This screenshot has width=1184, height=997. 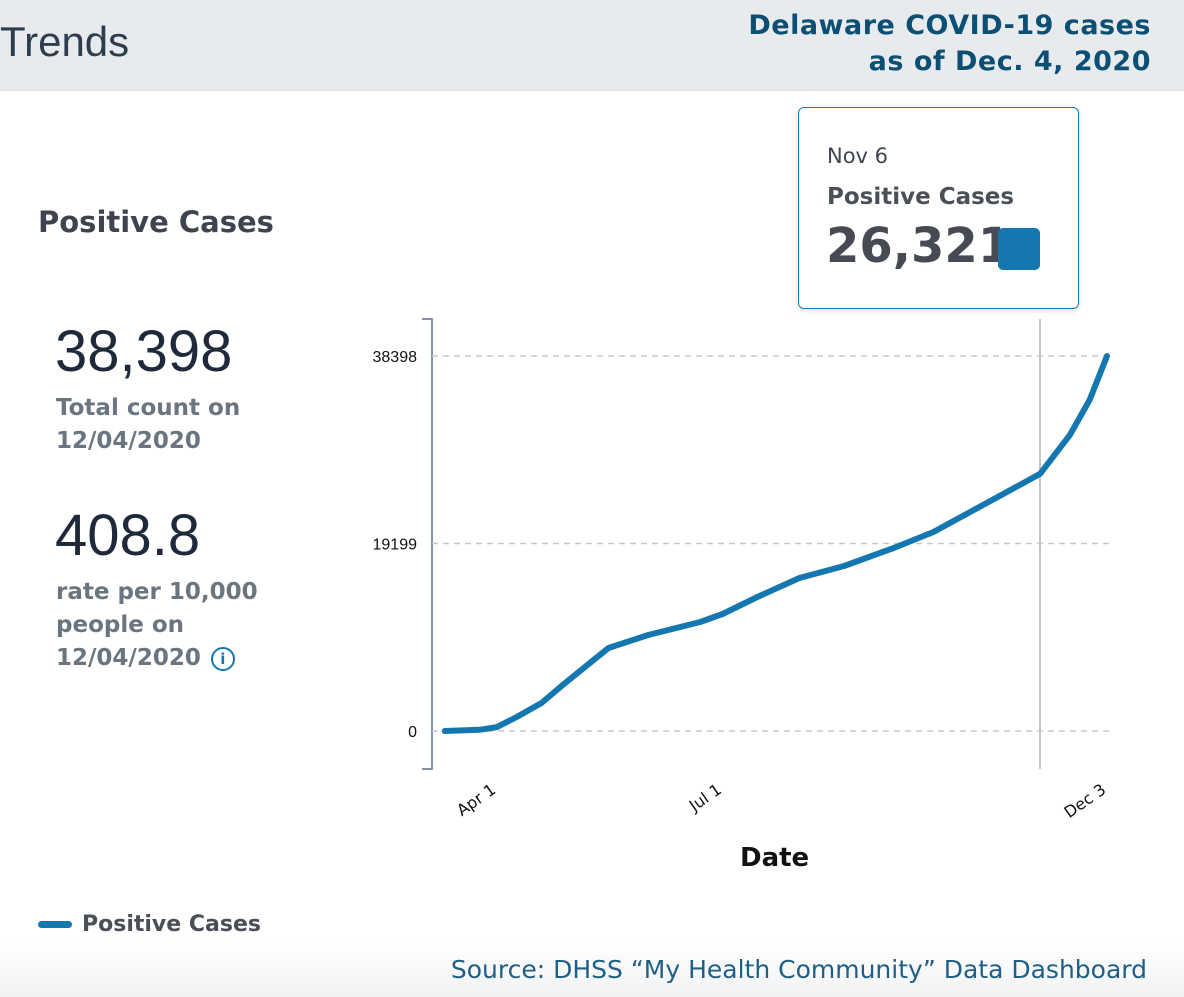 I want to click on rate-label: rate per 10,000 people on 12/04/2020 i, so click(x=157, y=625).